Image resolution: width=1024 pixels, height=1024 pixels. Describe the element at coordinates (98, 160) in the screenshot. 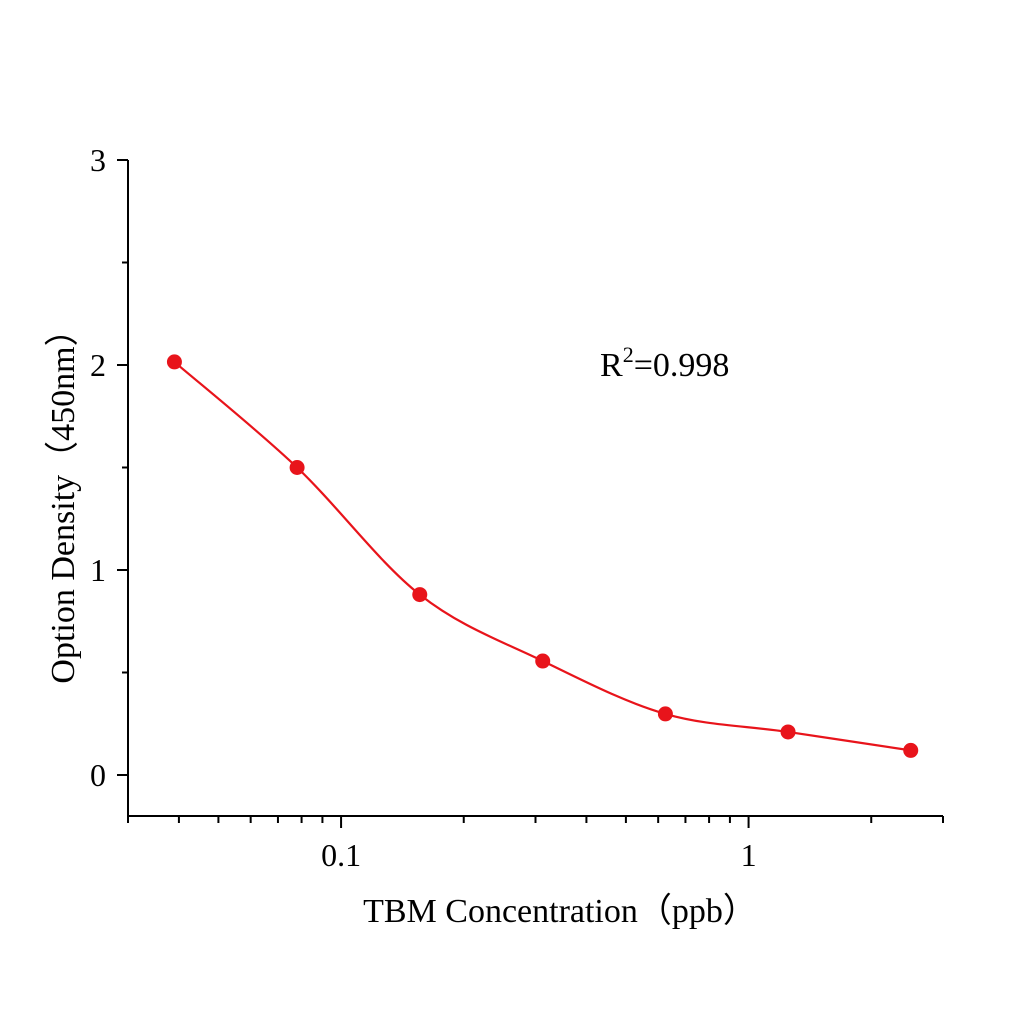

I see `y-tick-label: 3` at that location.